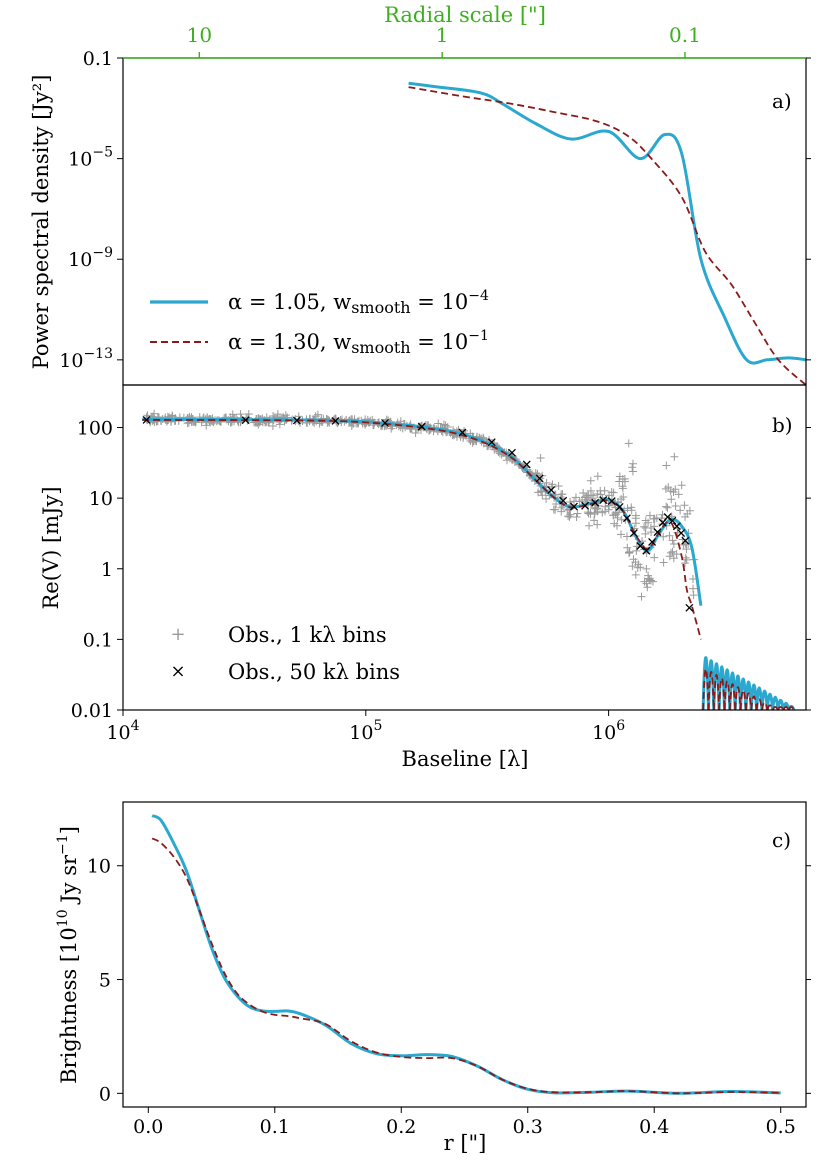 Image resolution: width=831 pixels, height=1163 pixels. What do you see at coordinates (69, 830) in the screenshot?
I see `panel-c-ylabel-suffix: ]` at bounding box center [69, 830].